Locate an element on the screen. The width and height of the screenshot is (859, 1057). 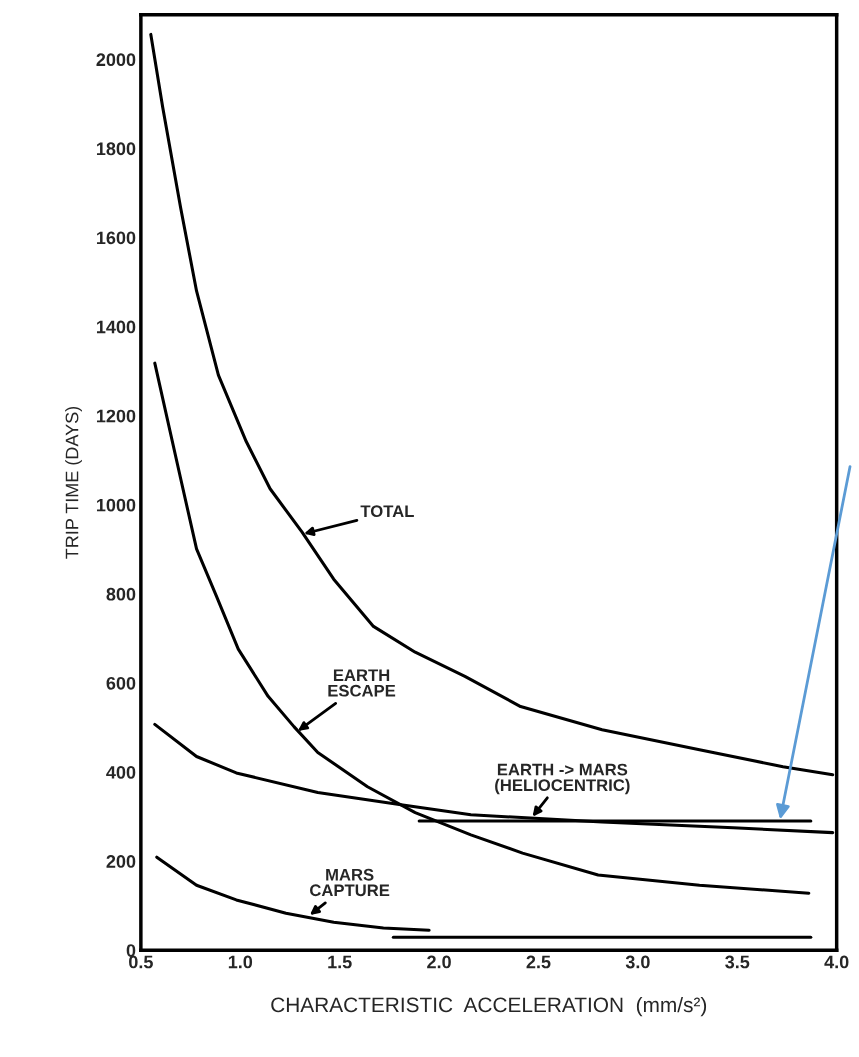
y-tick-label: 200 is located at coordinates (121, 861).